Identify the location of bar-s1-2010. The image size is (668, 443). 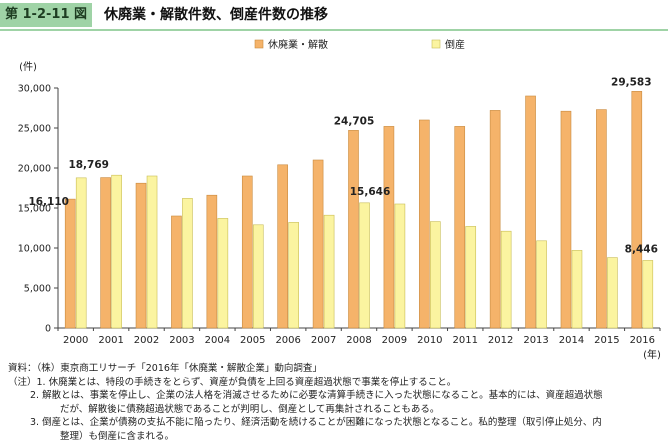
(435, 275).